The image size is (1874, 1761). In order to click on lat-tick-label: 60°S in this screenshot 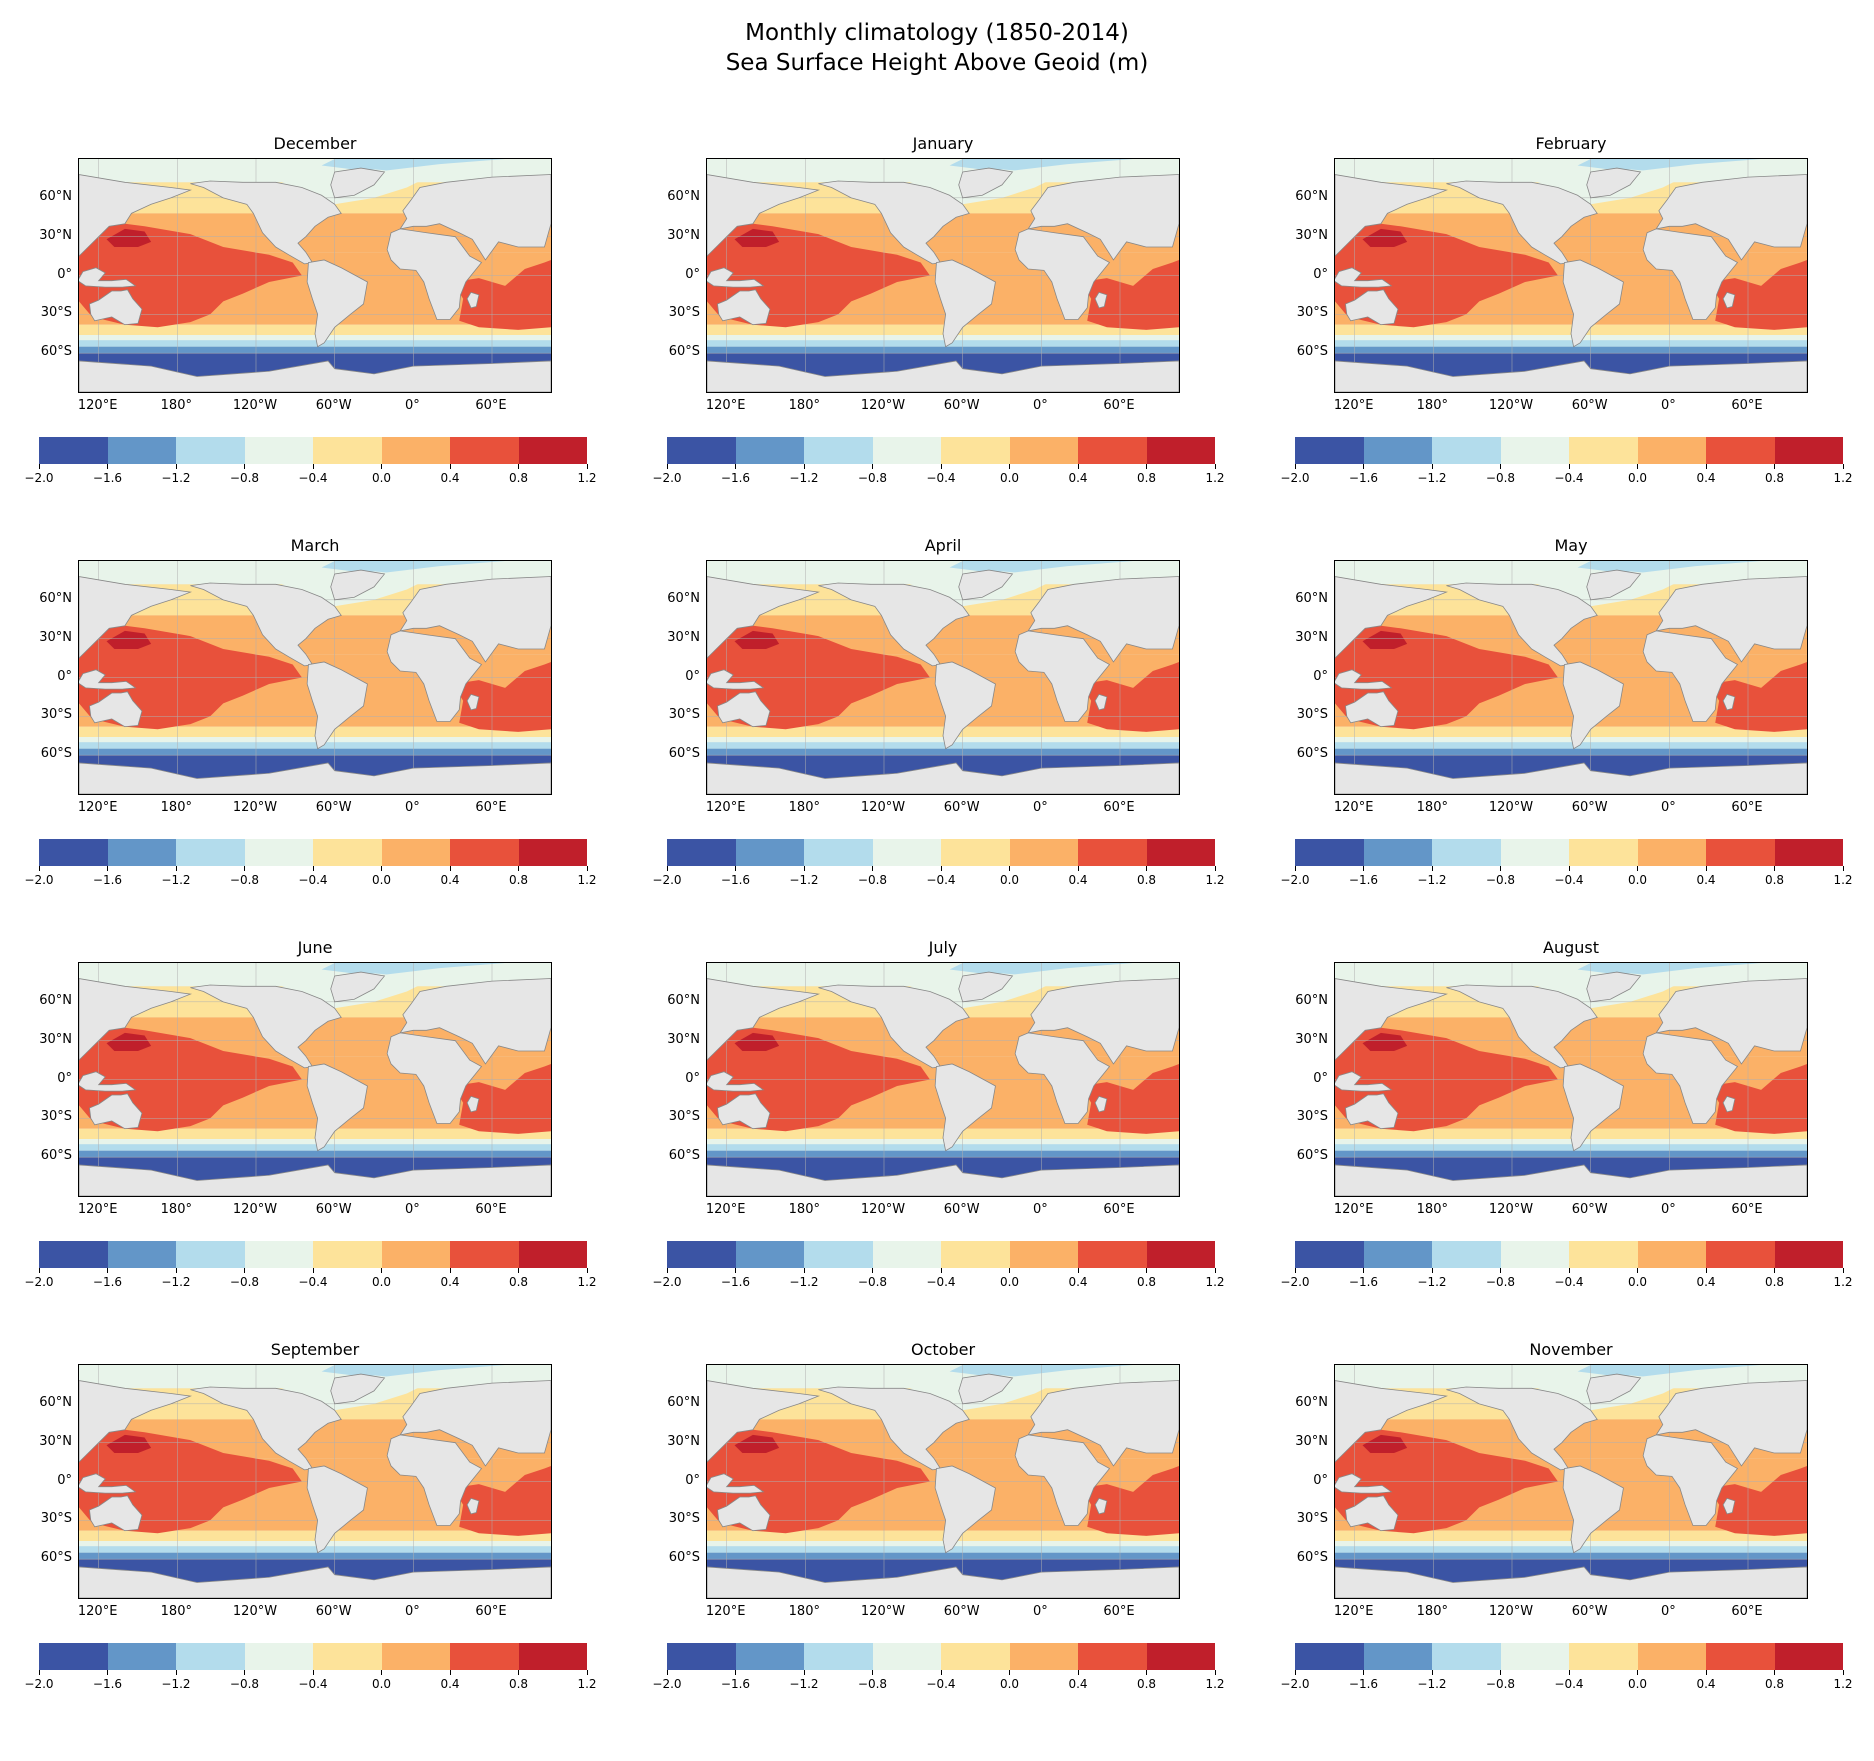, I will do `click(56, 1156)`.